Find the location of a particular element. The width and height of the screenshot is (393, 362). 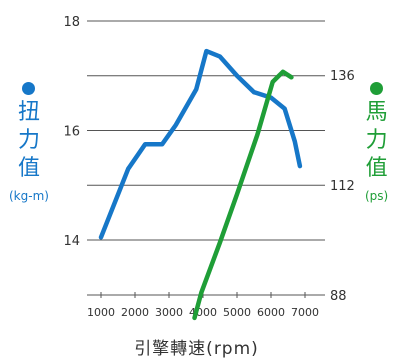

x-tick-label: 2000 is located at coordinates (135, 312).